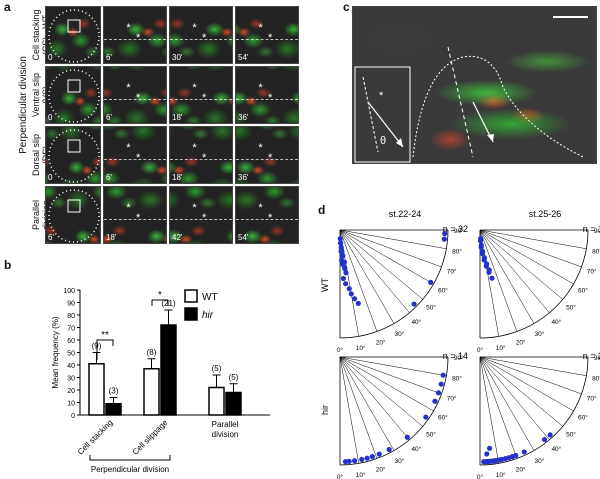  What do you see at coordinates (168, 303) in the screenshot?
I see `count-label: (21)` at bounding box center [168, 303].